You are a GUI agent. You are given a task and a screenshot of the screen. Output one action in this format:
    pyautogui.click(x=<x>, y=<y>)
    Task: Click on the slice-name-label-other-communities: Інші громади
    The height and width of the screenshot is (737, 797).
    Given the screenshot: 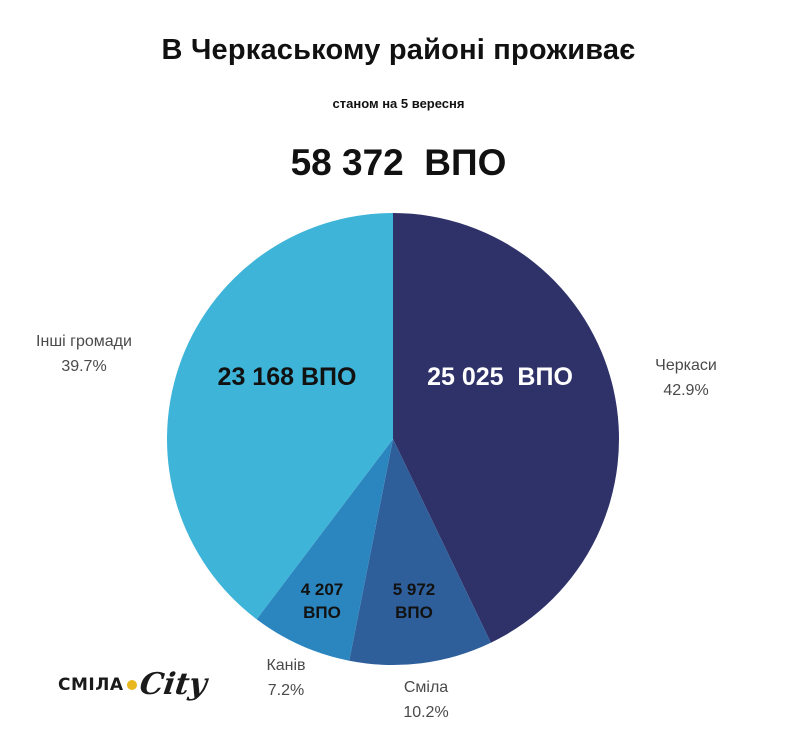 What is the action you would take?
    pyautogui.click(x=84, y=341)
    